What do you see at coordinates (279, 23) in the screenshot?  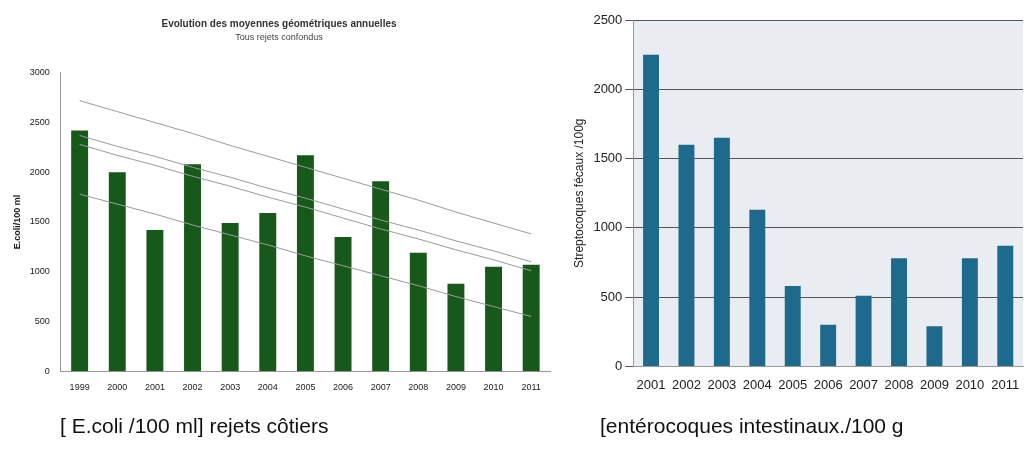 I see `chart-title: Evolution des moyennes géométriques annuelles` at bounding box center [279, 23].